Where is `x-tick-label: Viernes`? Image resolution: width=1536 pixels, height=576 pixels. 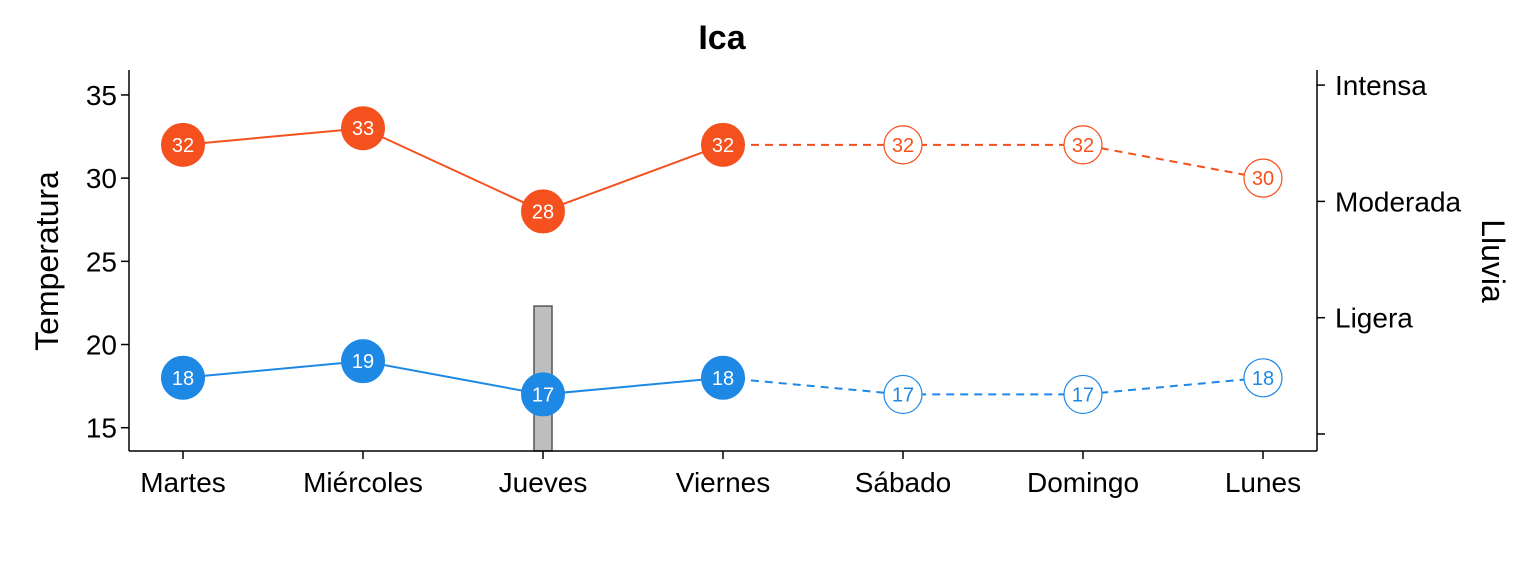 x-tick-label: Viernes is located at coordinates (723, 482).